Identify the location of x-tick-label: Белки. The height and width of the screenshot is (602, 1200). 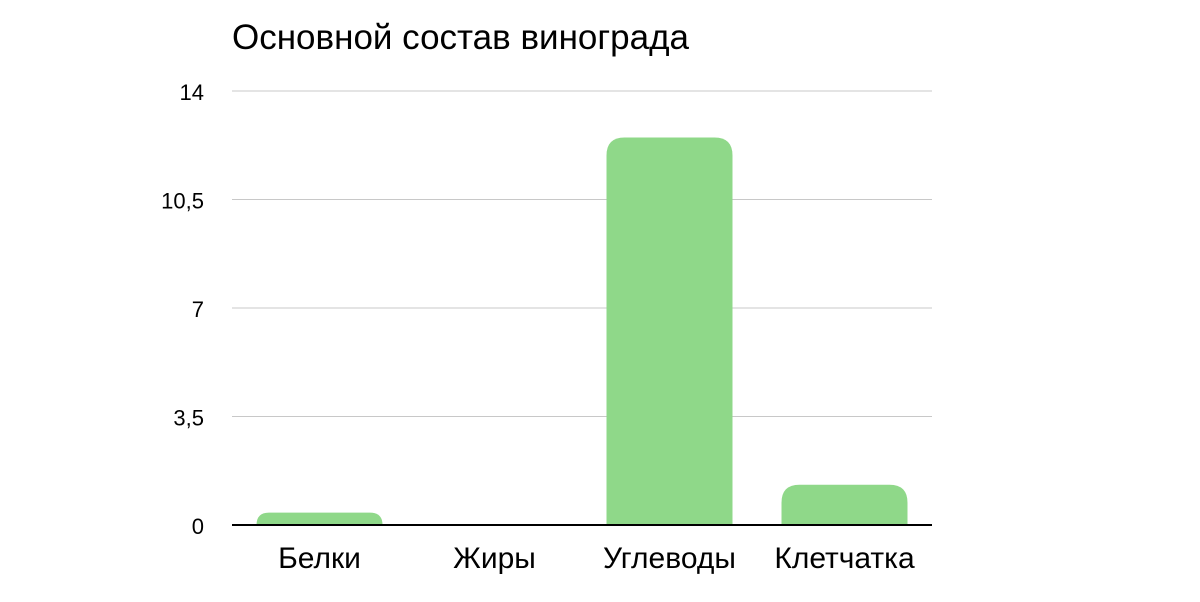
(319, 558).